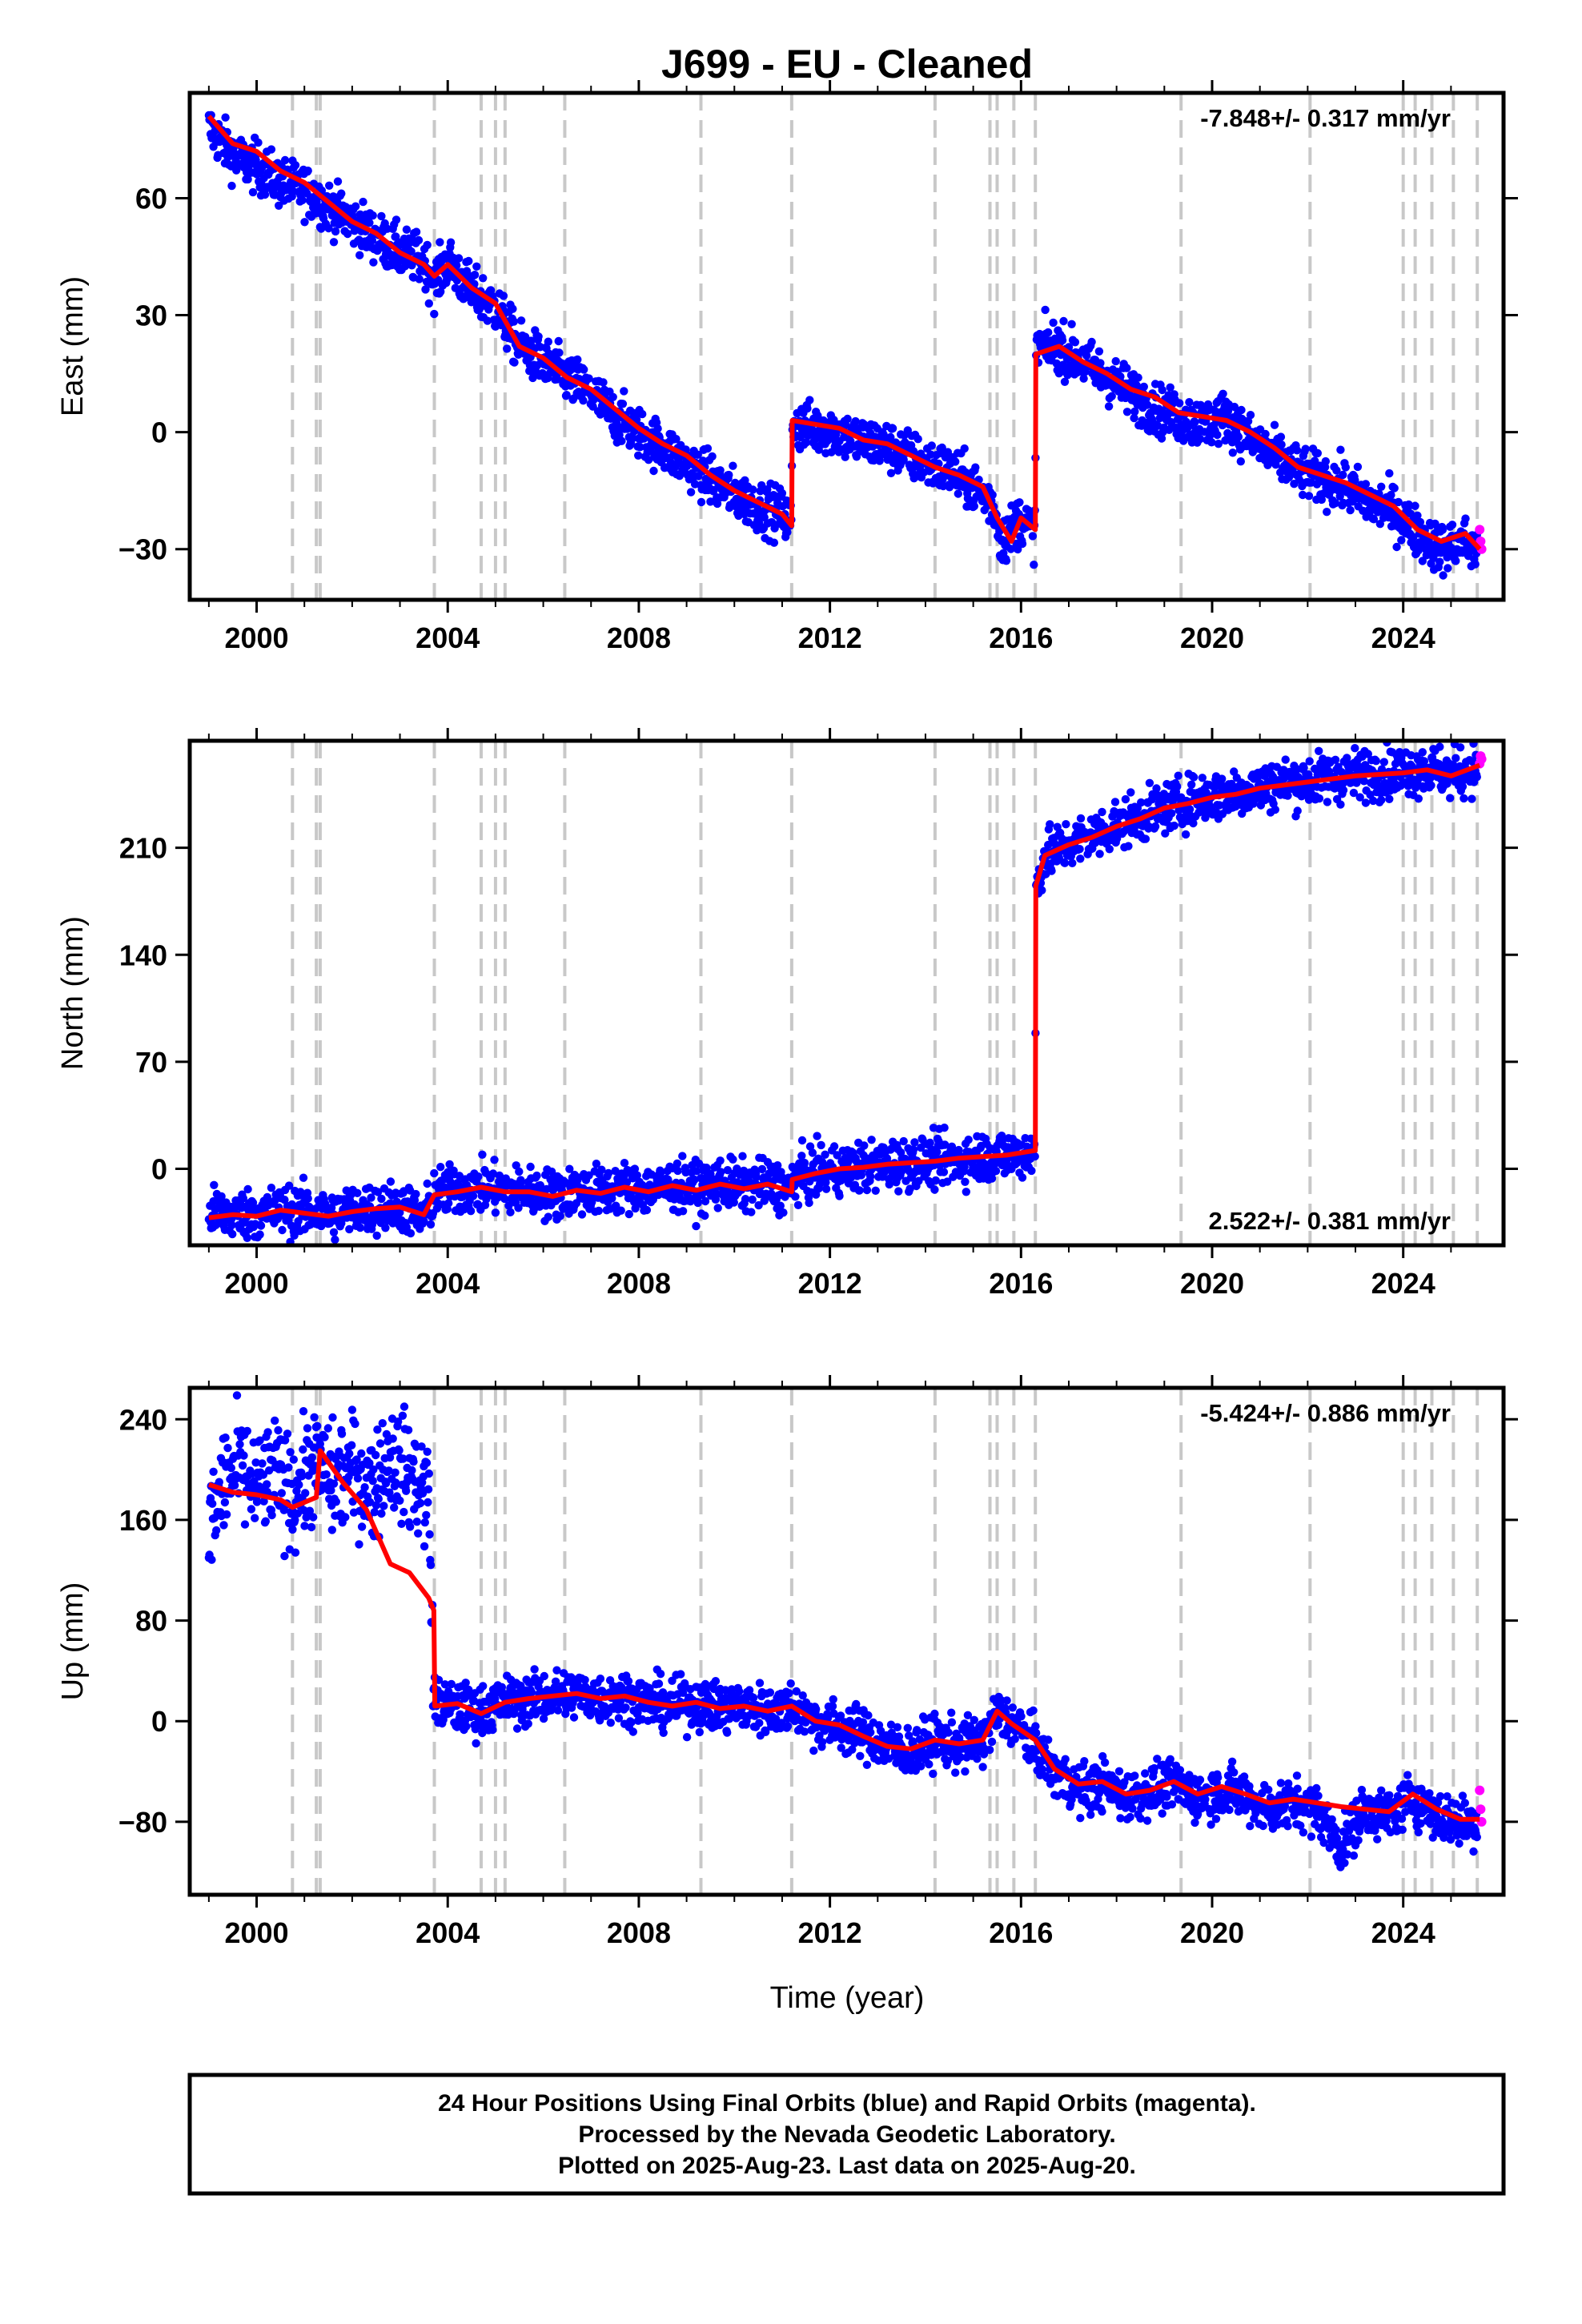 The image size is (1582, 2324). Describe the element at coordinates (1386, 509) in the screenshot. I see `east-final-point-2053` at that location.